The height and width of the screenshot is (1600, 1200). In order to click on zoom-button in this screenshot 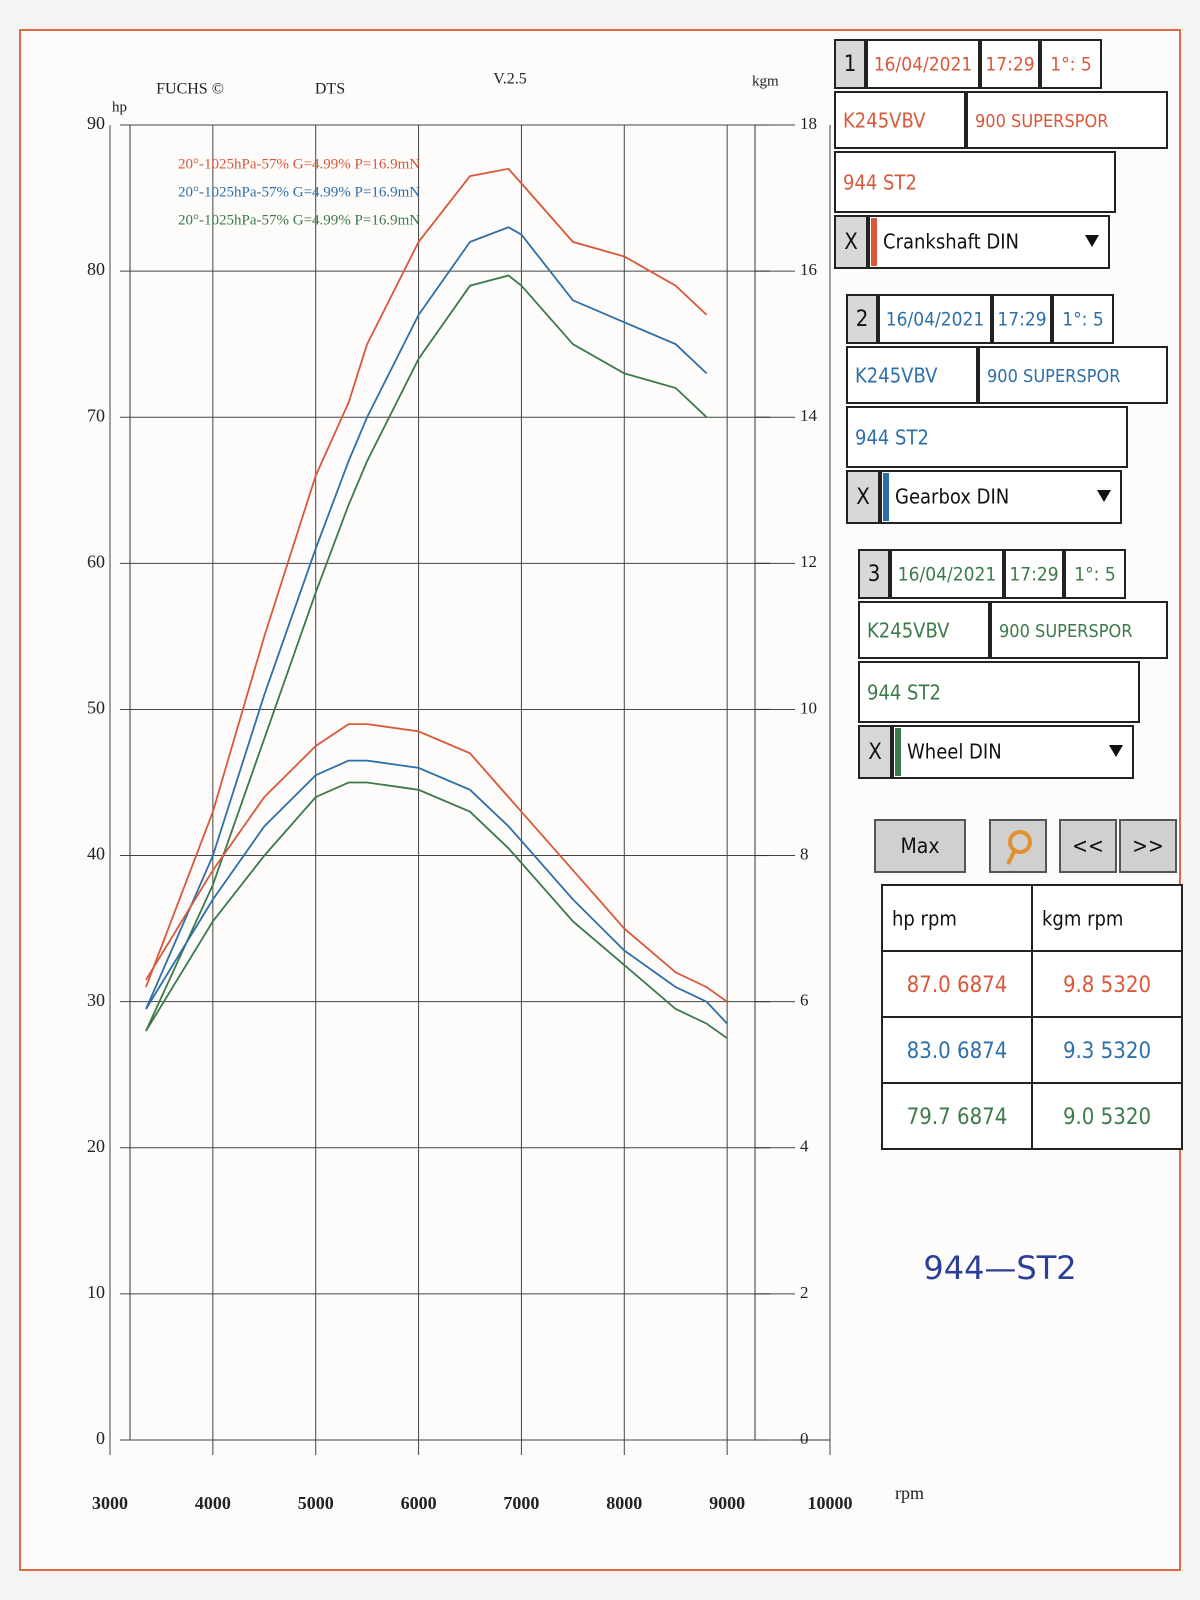, I will do `click(1018, 846)`.